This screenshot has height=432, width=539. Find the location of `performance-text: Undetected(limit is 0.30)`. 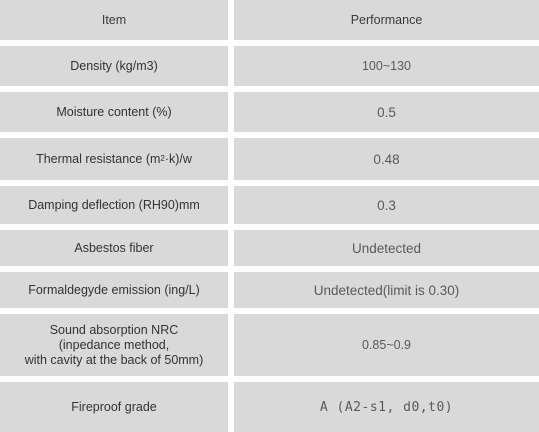

performance-text: Undetected(limit is 0.30) is located at coordinates (386, 290).